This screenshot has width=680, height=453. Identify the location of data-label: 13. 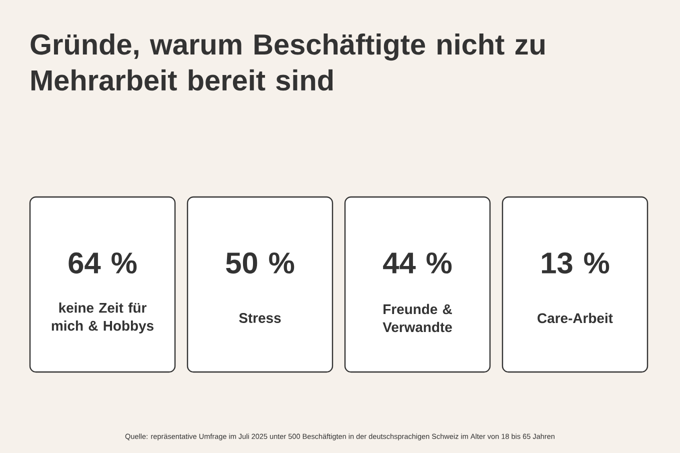
(557, 263).